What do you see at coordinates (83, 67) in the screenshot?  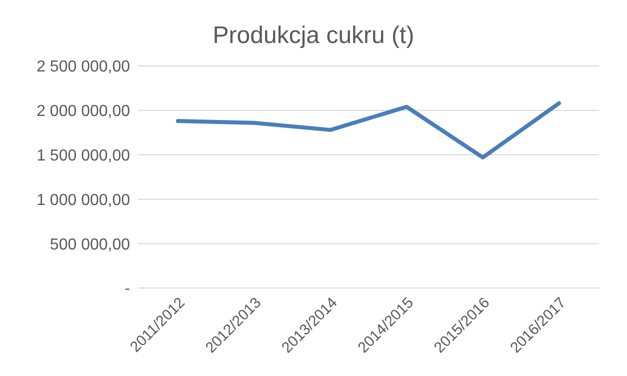 I see `y-tick-label: 2 500 000,00` at bounding box center [83, 67].